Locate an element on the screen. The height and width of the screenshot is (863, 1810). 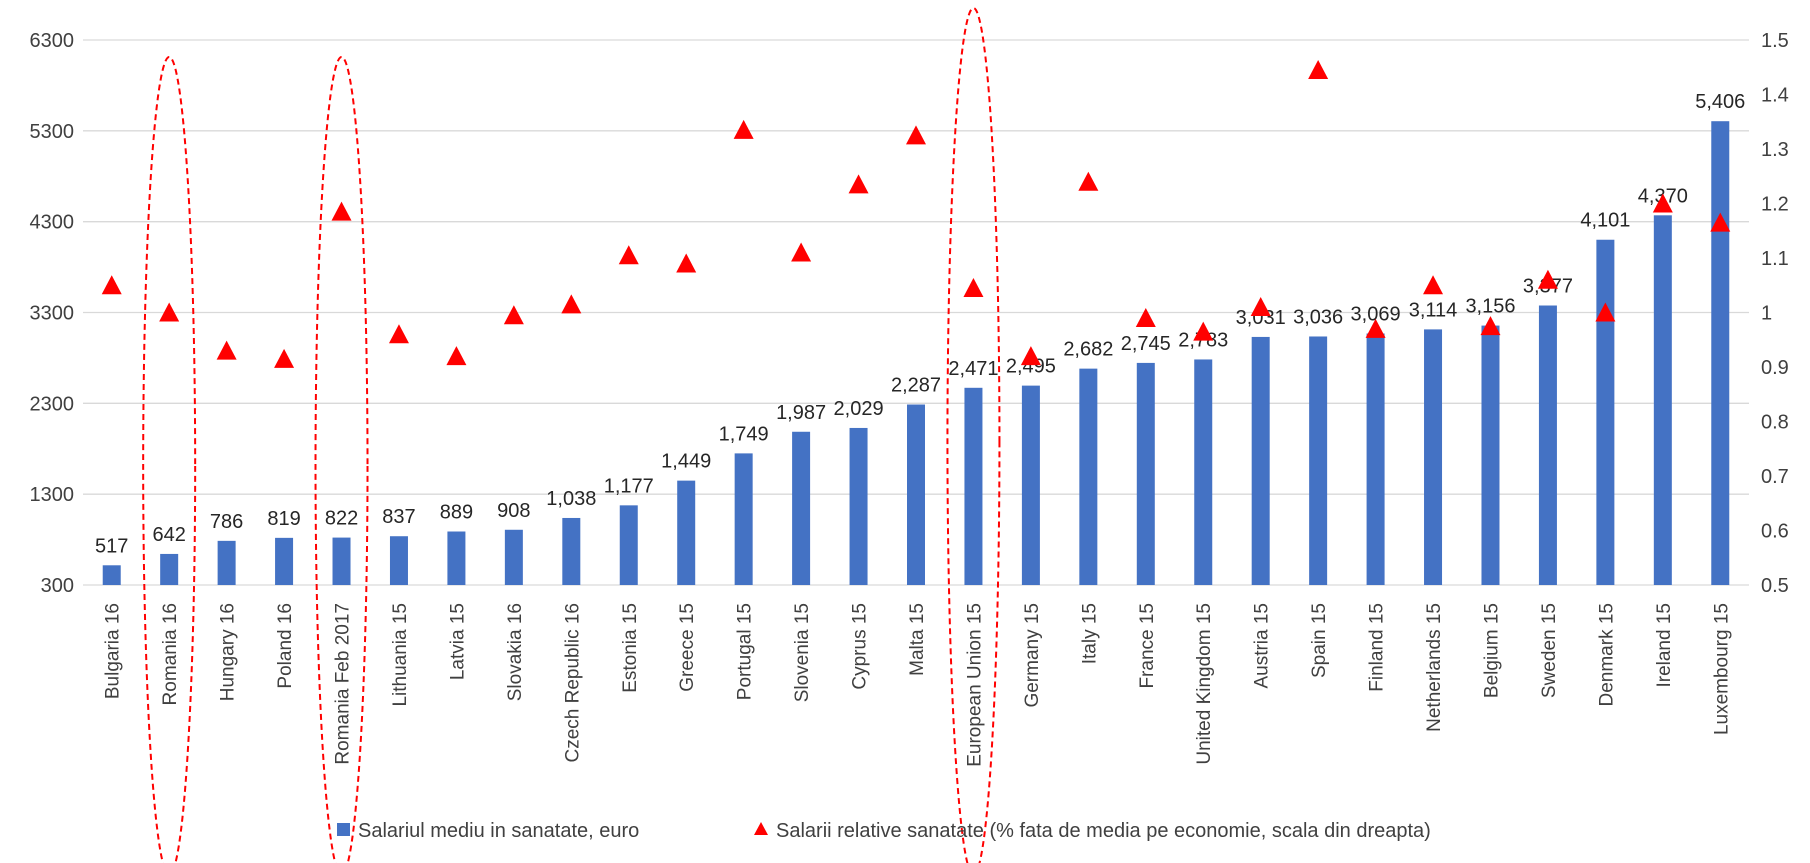
right-axis-tick-label: 0.7 is located at coordinates (1775, 477).